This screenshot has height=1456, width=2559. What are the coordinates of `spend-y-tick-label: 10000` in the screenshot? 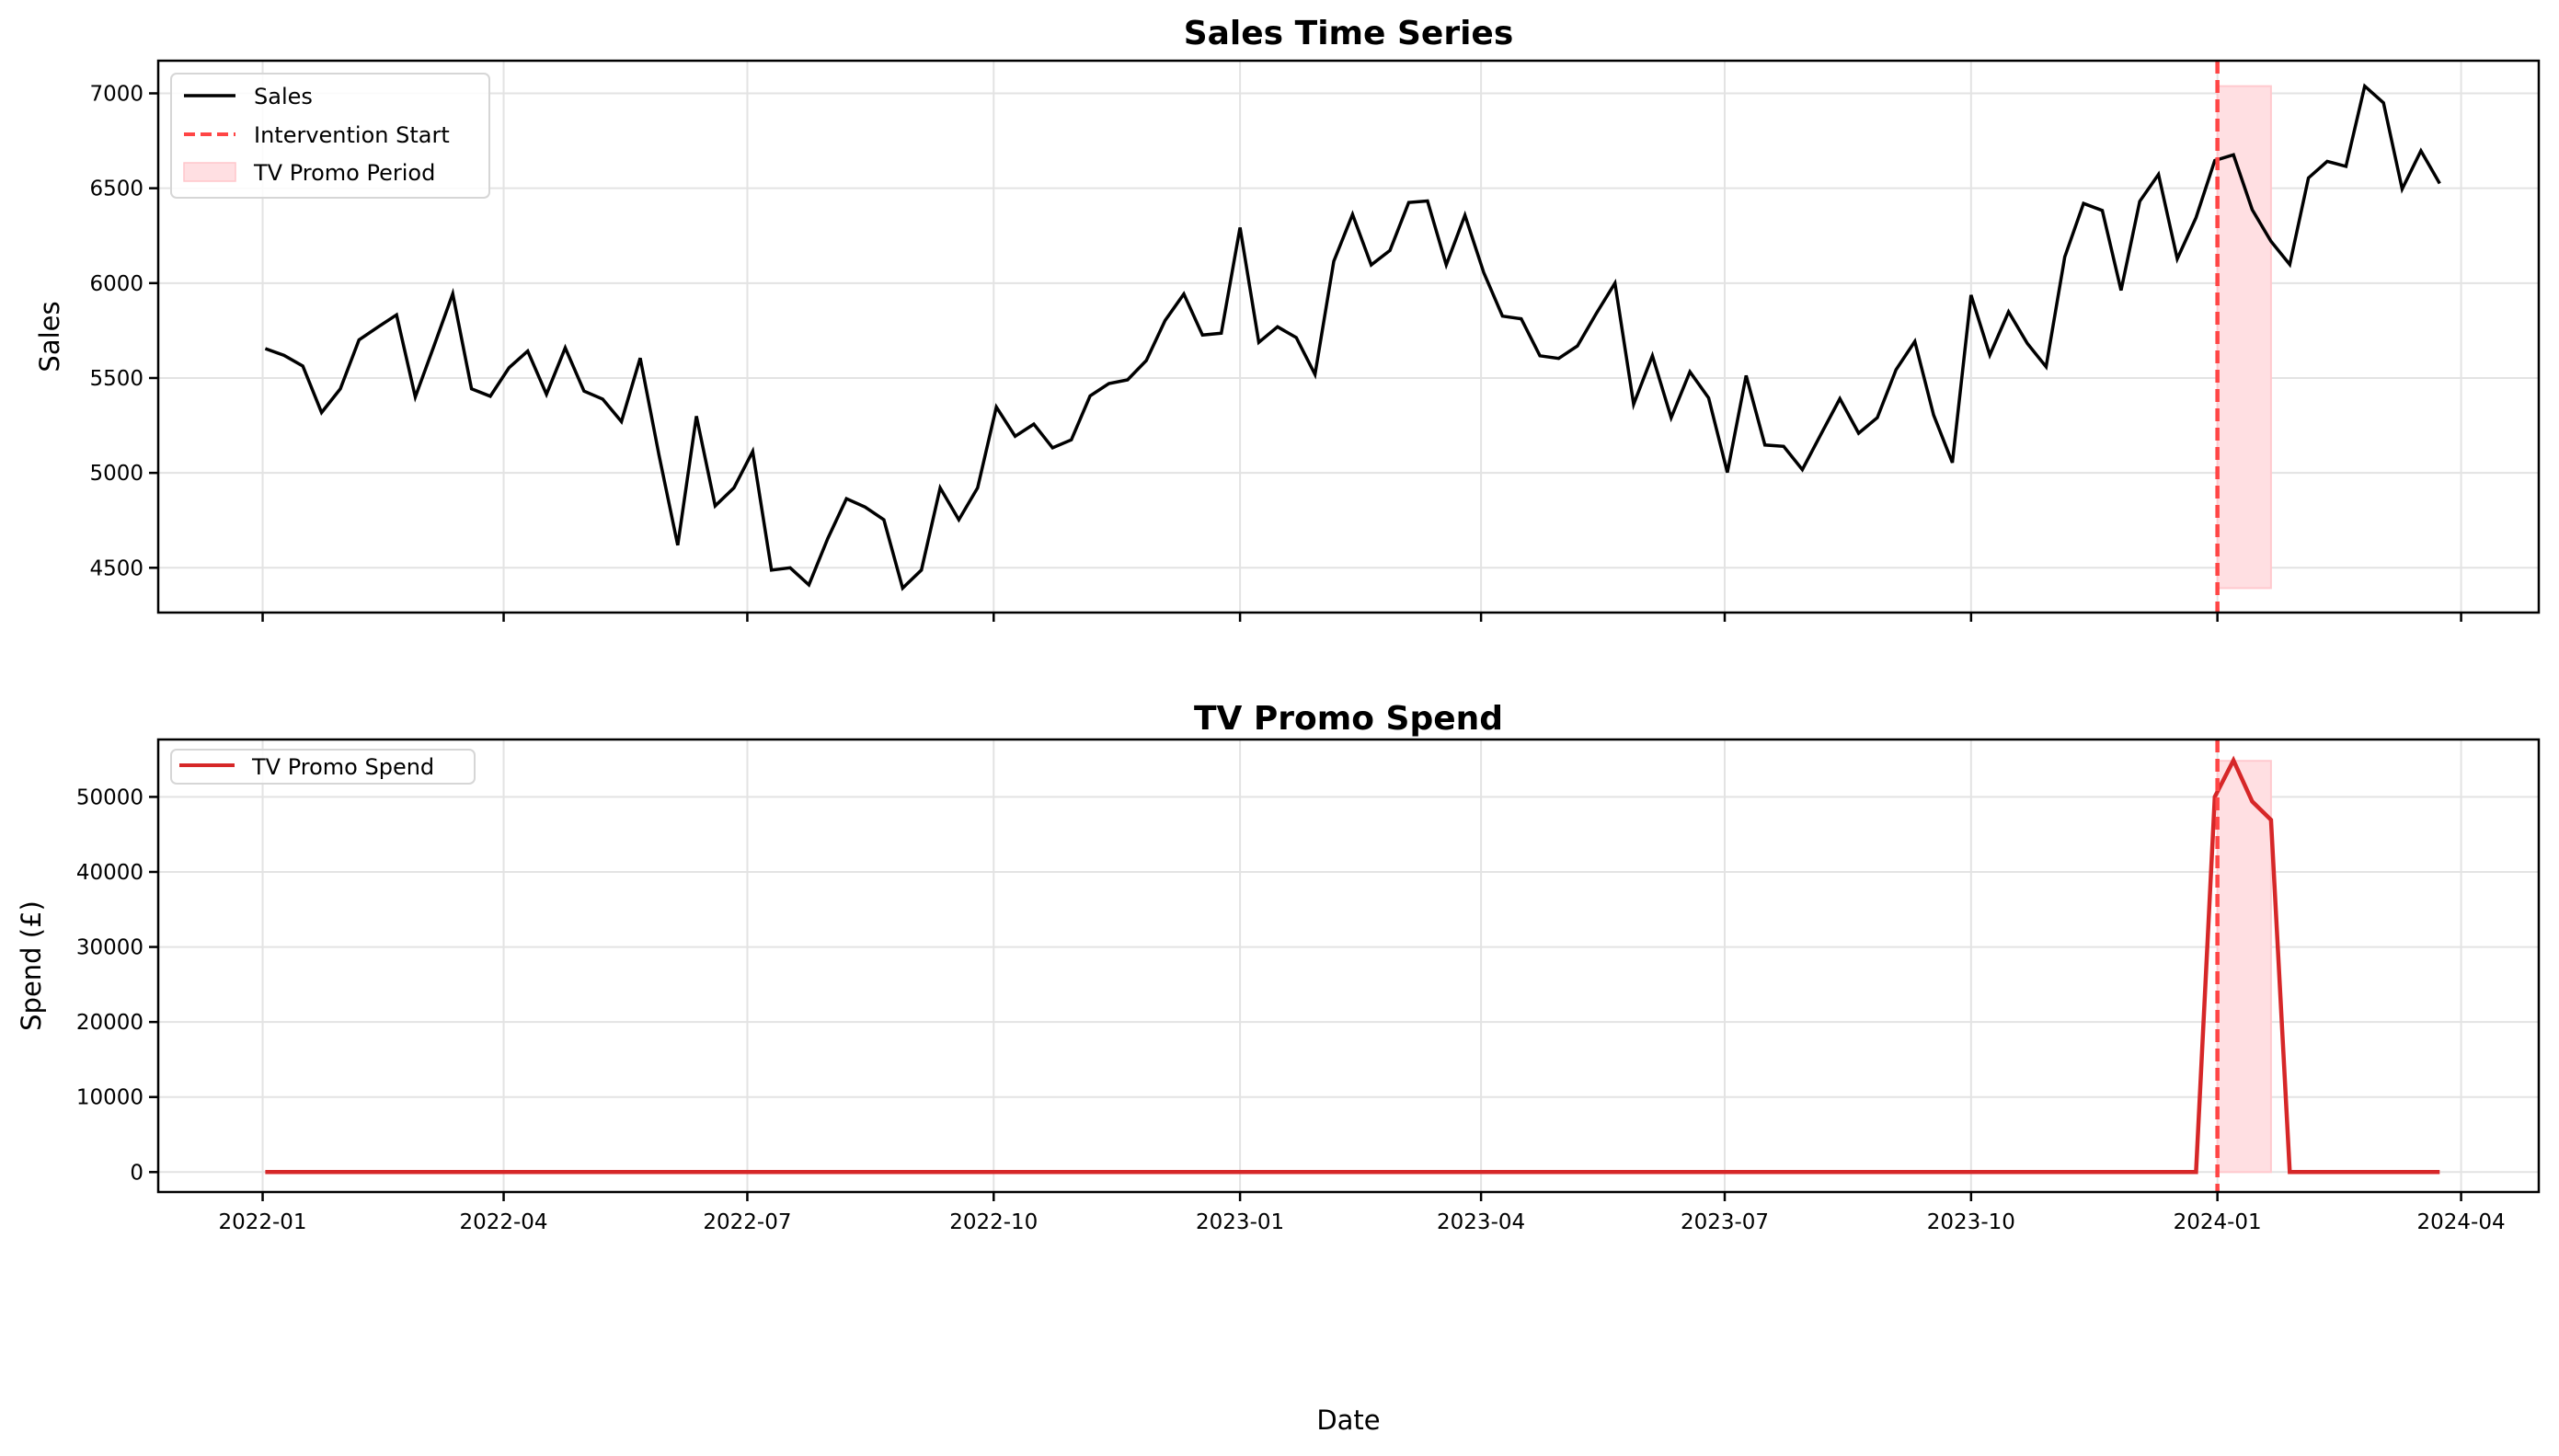 It's located at (109, 1098).